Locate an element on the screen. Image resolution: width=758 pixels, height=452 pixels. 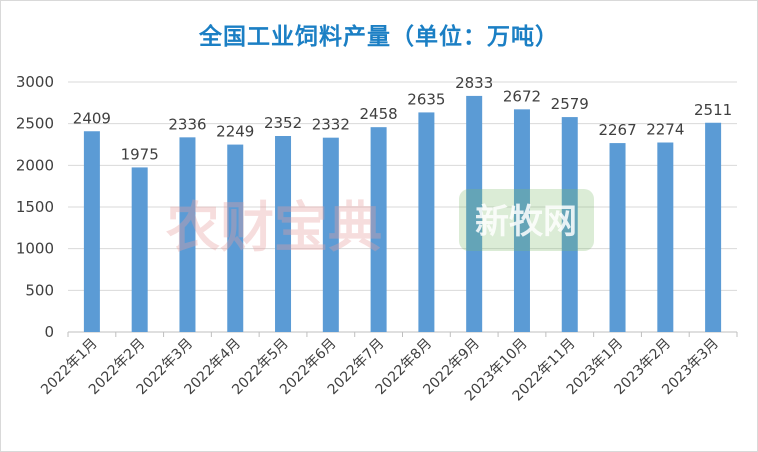
data-label: 2458 is located at coordinates (379, 114).